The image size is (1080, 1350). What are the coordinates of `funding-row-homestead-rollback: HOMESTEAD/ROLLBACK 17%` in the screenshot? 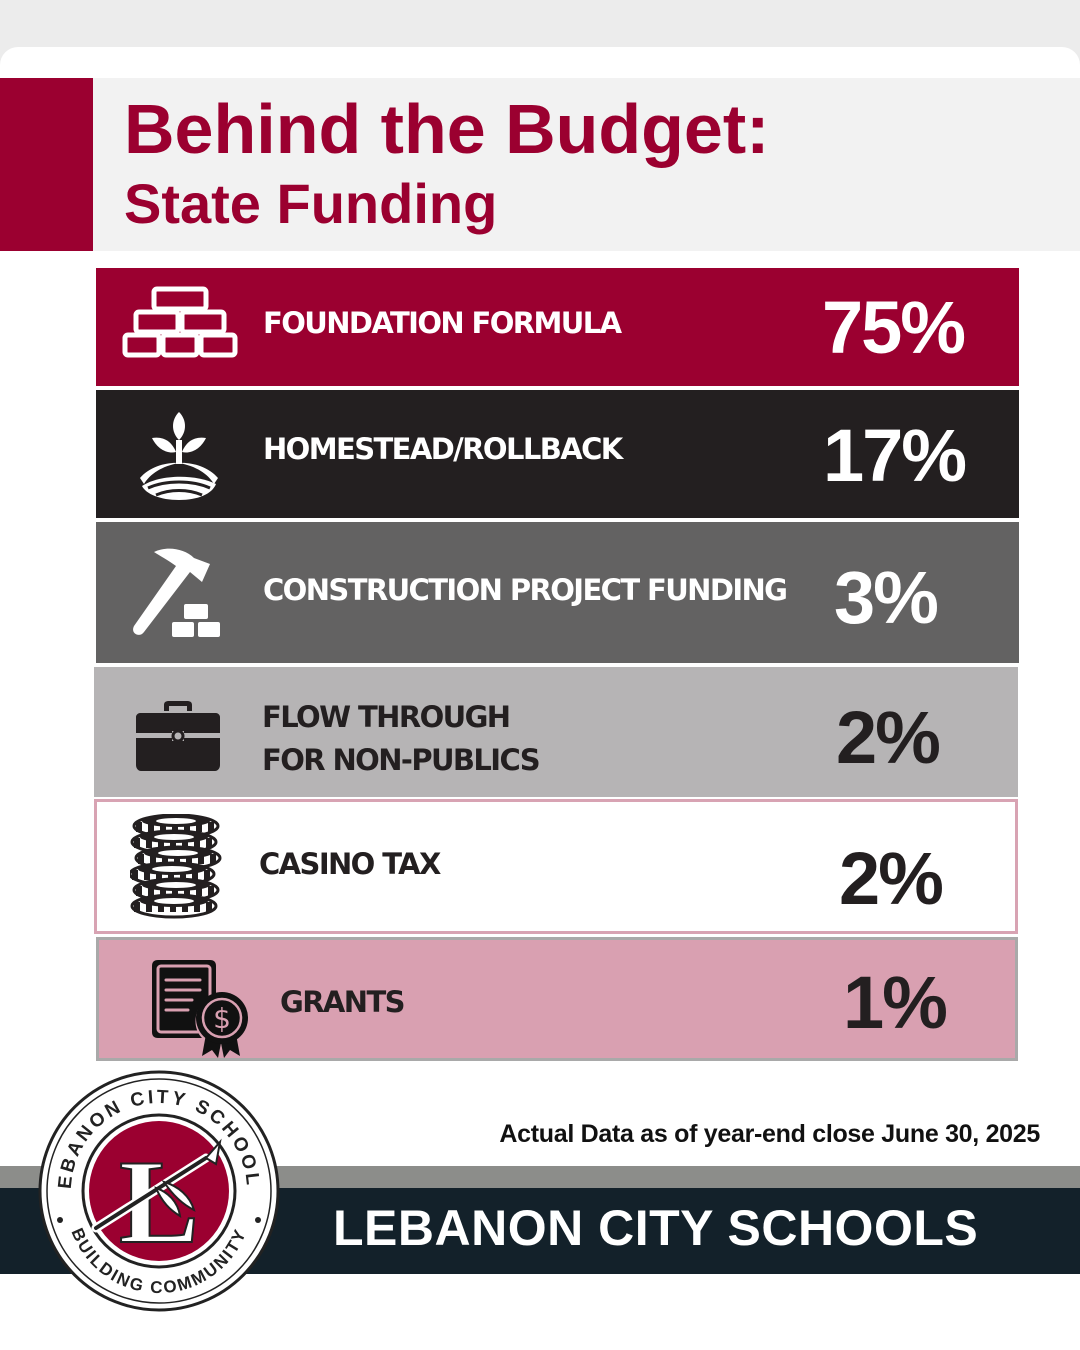 It's located at (557, 454).